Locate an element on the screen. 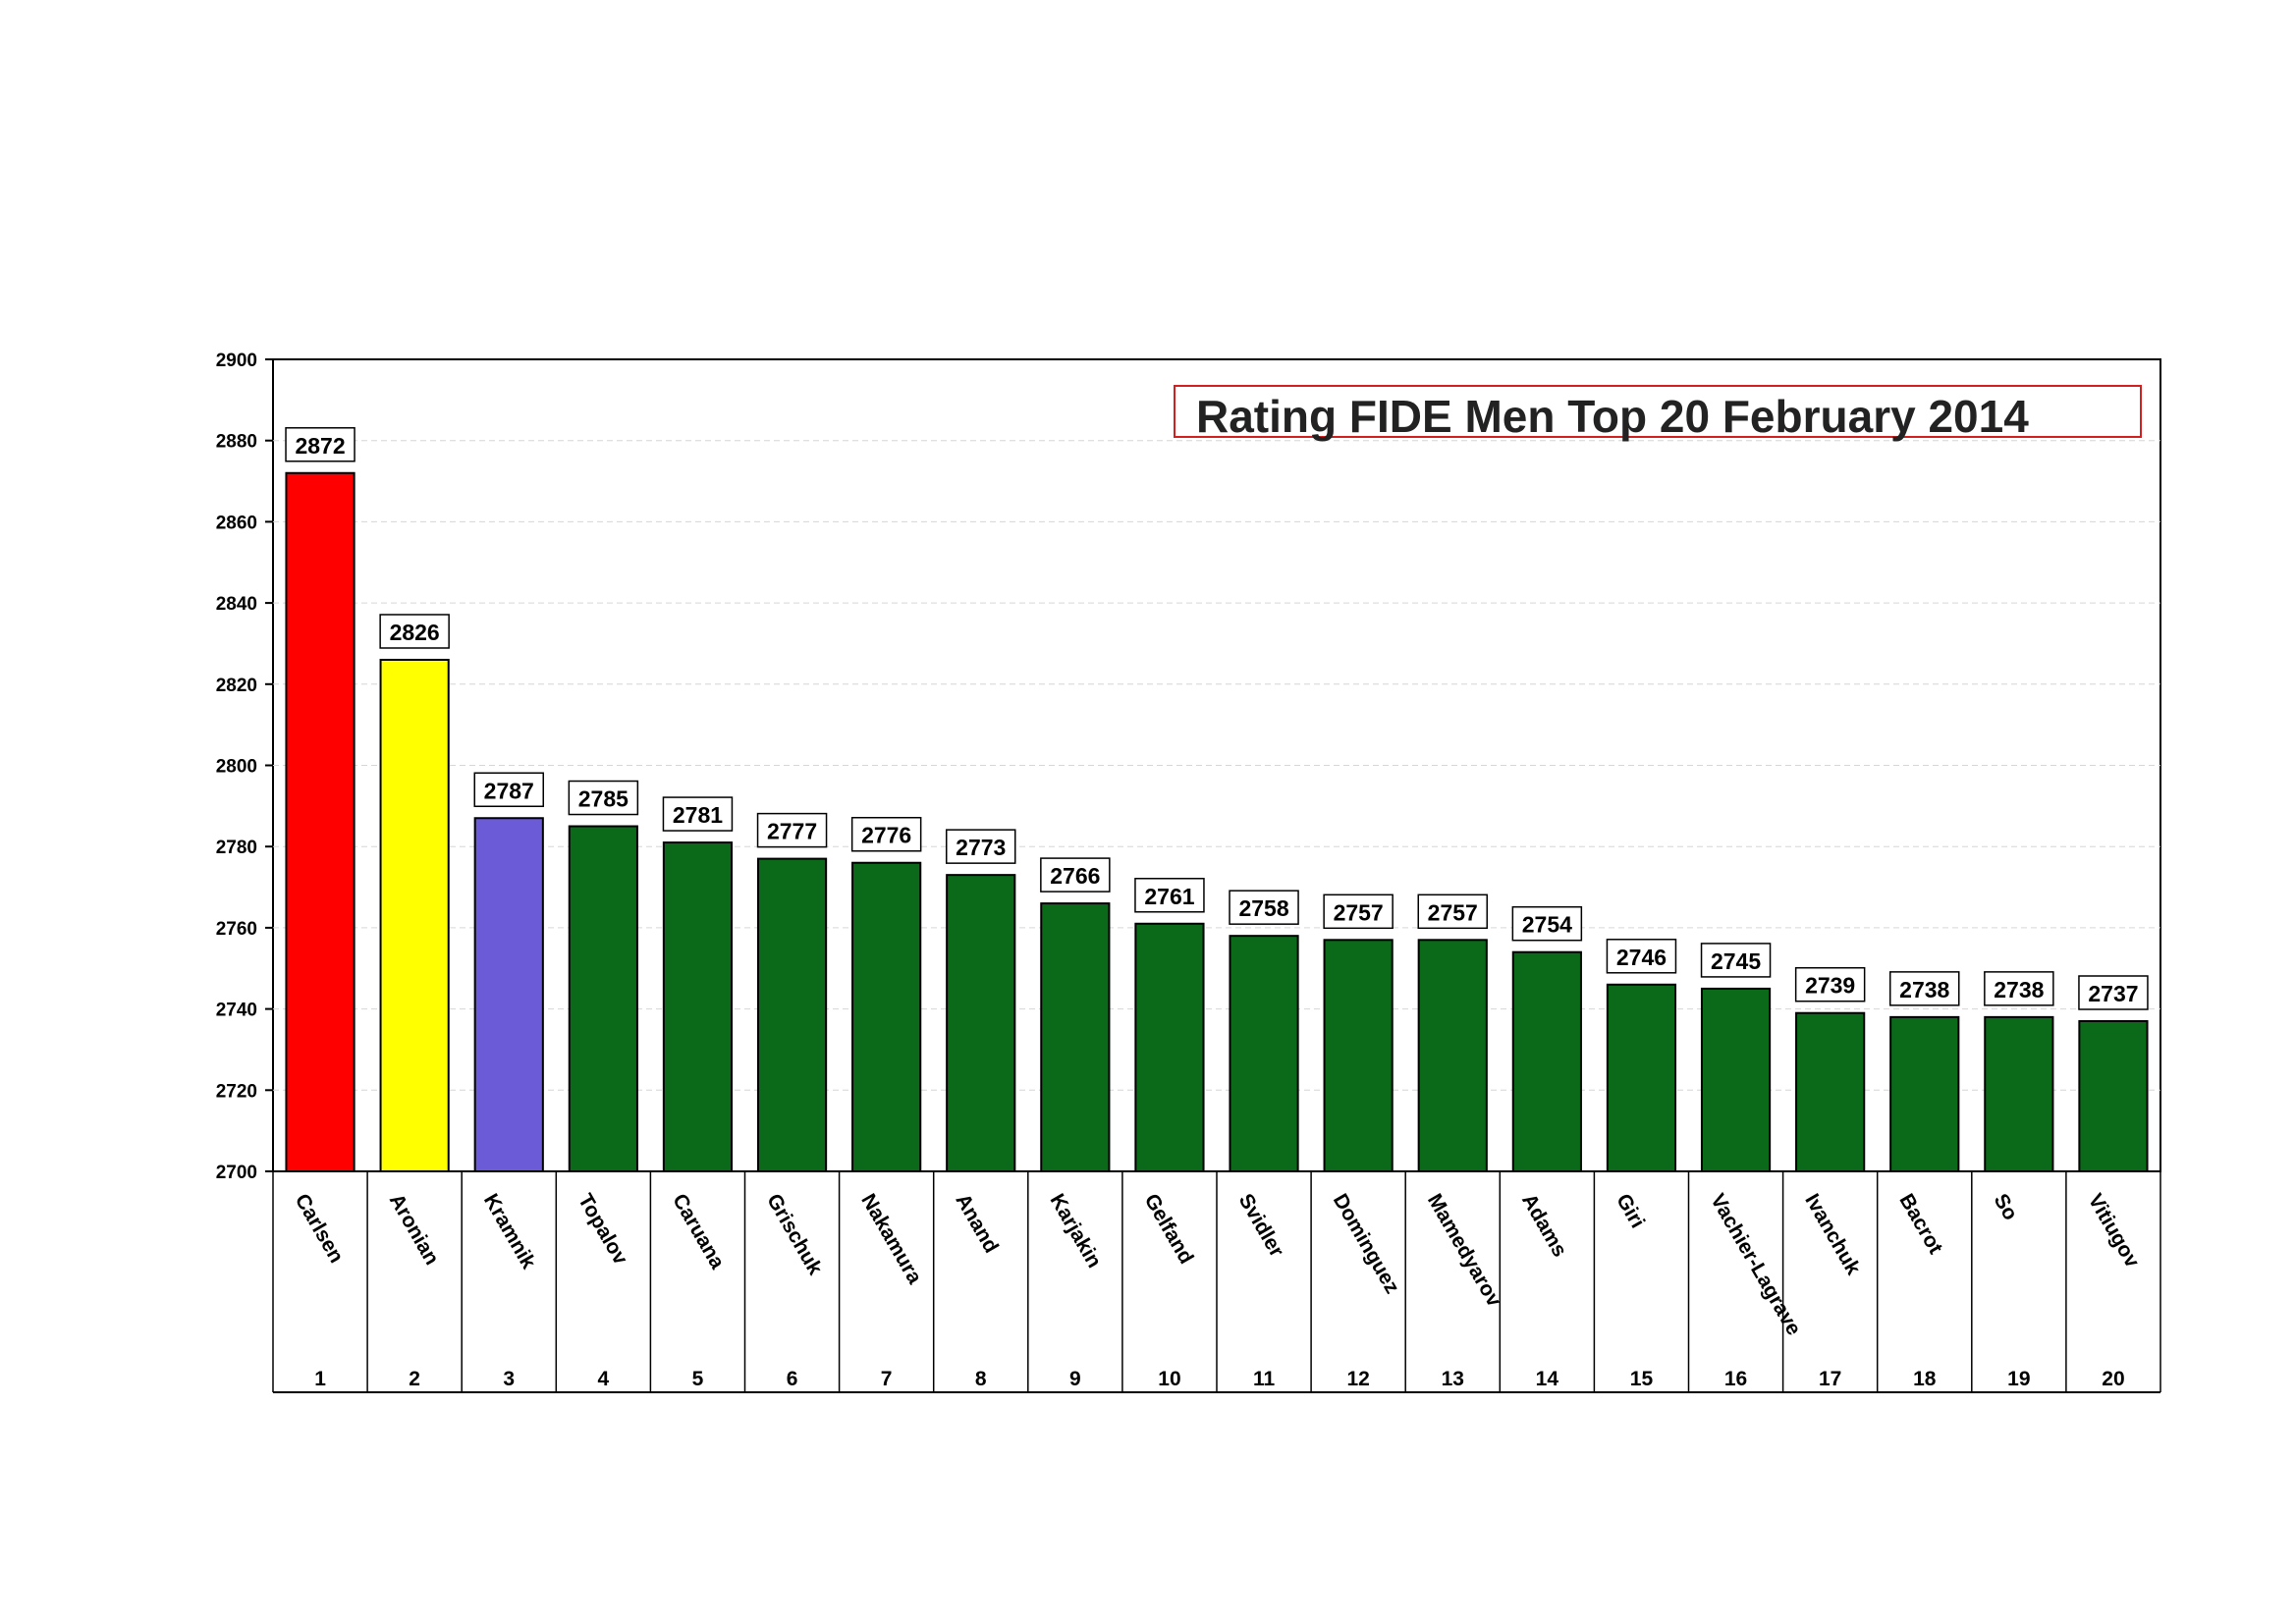  x-category-label: Caruana is located at coordinates (698, 1231).